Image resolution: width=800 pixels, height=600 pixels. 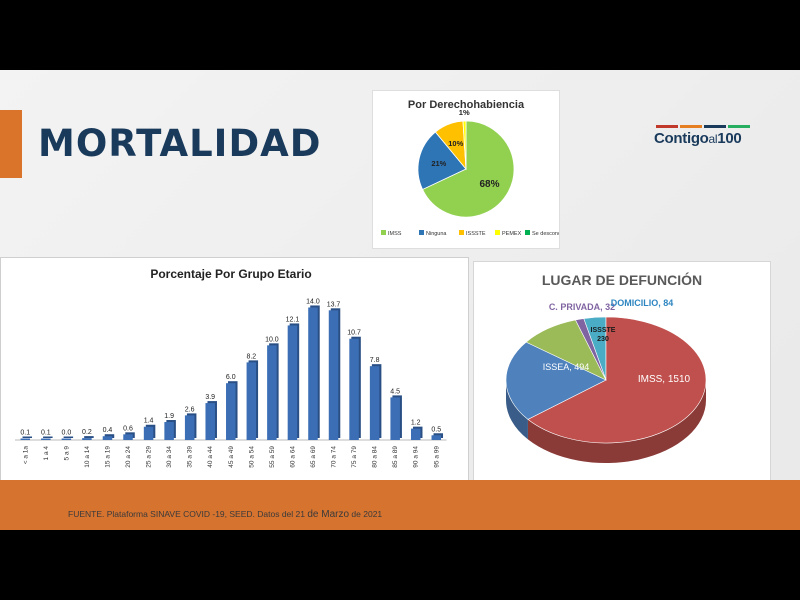 I want to click on x-tick-label: < a 1a, so click(x=25, y=455).